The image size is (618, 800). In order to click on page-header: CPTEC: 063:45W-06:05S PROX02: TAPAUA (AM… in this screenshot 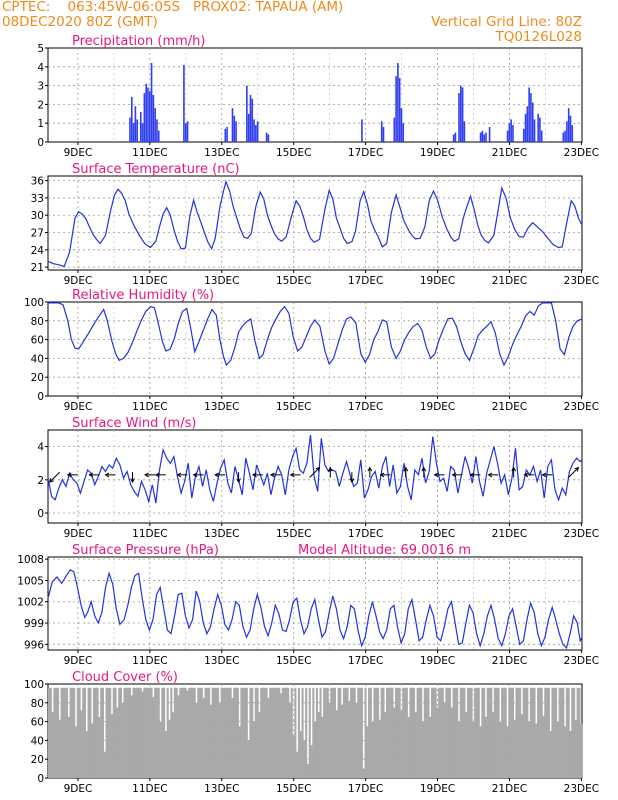, I will do `click(309, 25)`.